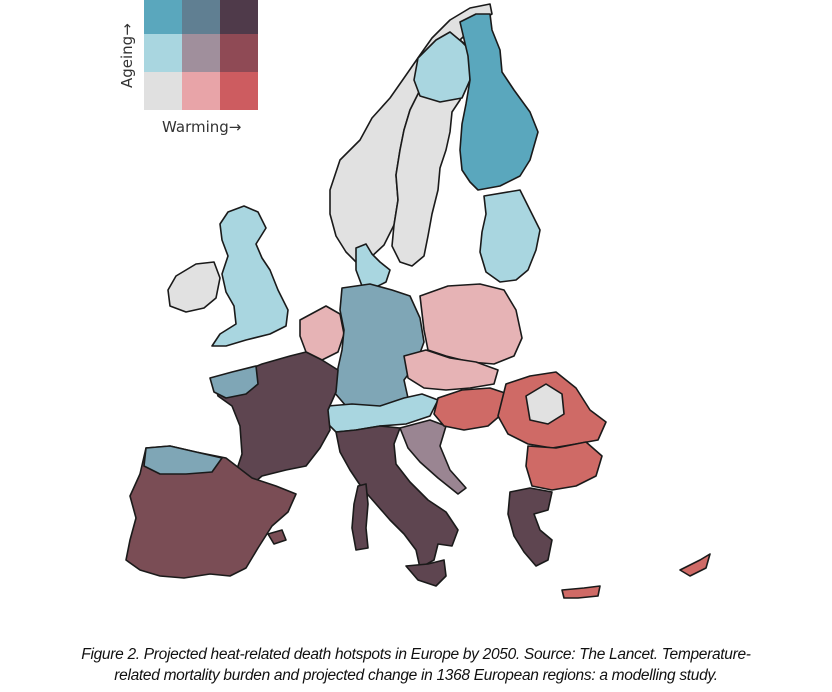 This screenshot has height=692, width=832. Describe the element at coordinates (127, 55) in the screenshot. I see `legend-y-axis-label: Ageing→` at that location.